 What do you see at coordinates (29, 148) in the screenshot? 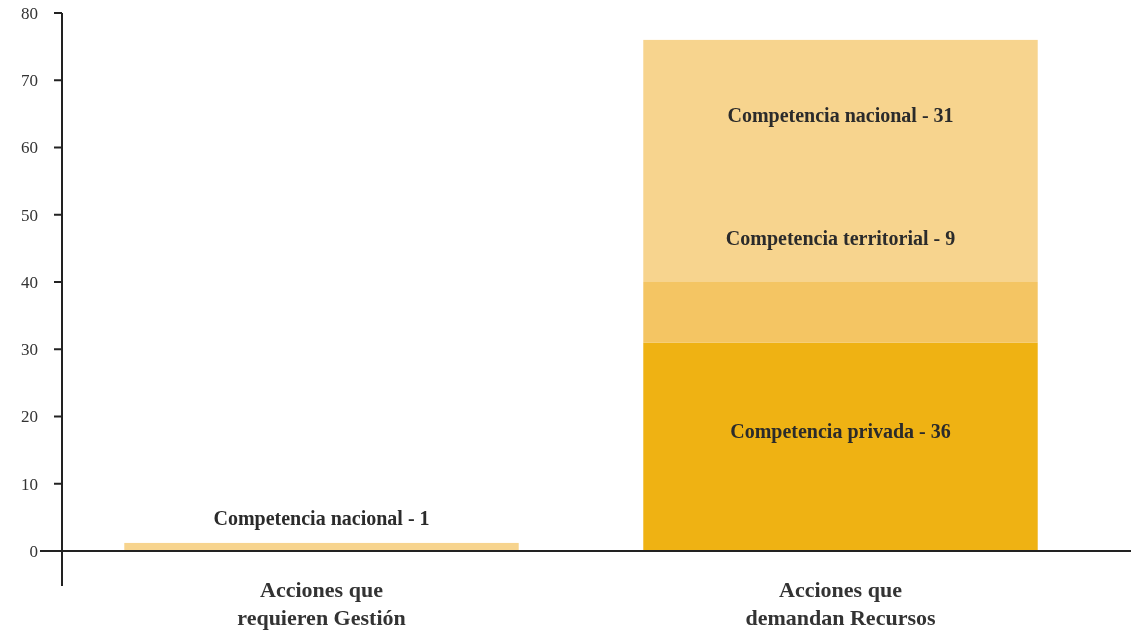
I see `y-tick-label: 60` at bounding box center [29, 148].